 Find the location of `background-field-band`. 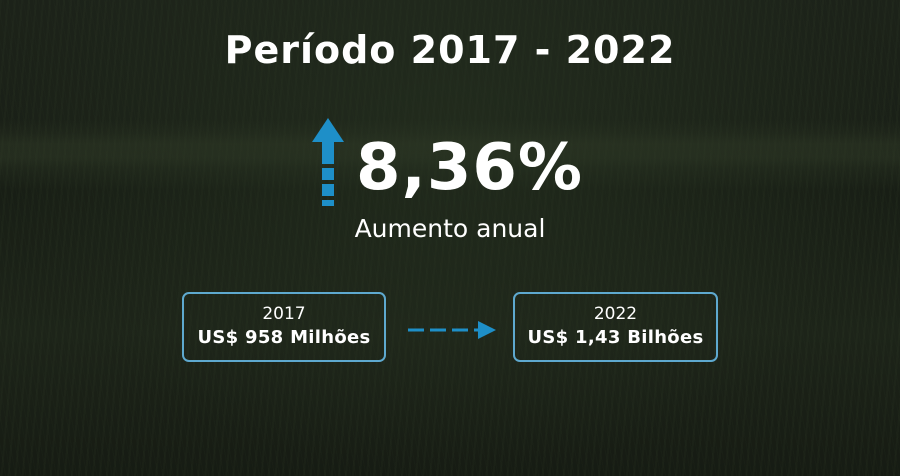

background-field-band is located at coordinates (450, 144).